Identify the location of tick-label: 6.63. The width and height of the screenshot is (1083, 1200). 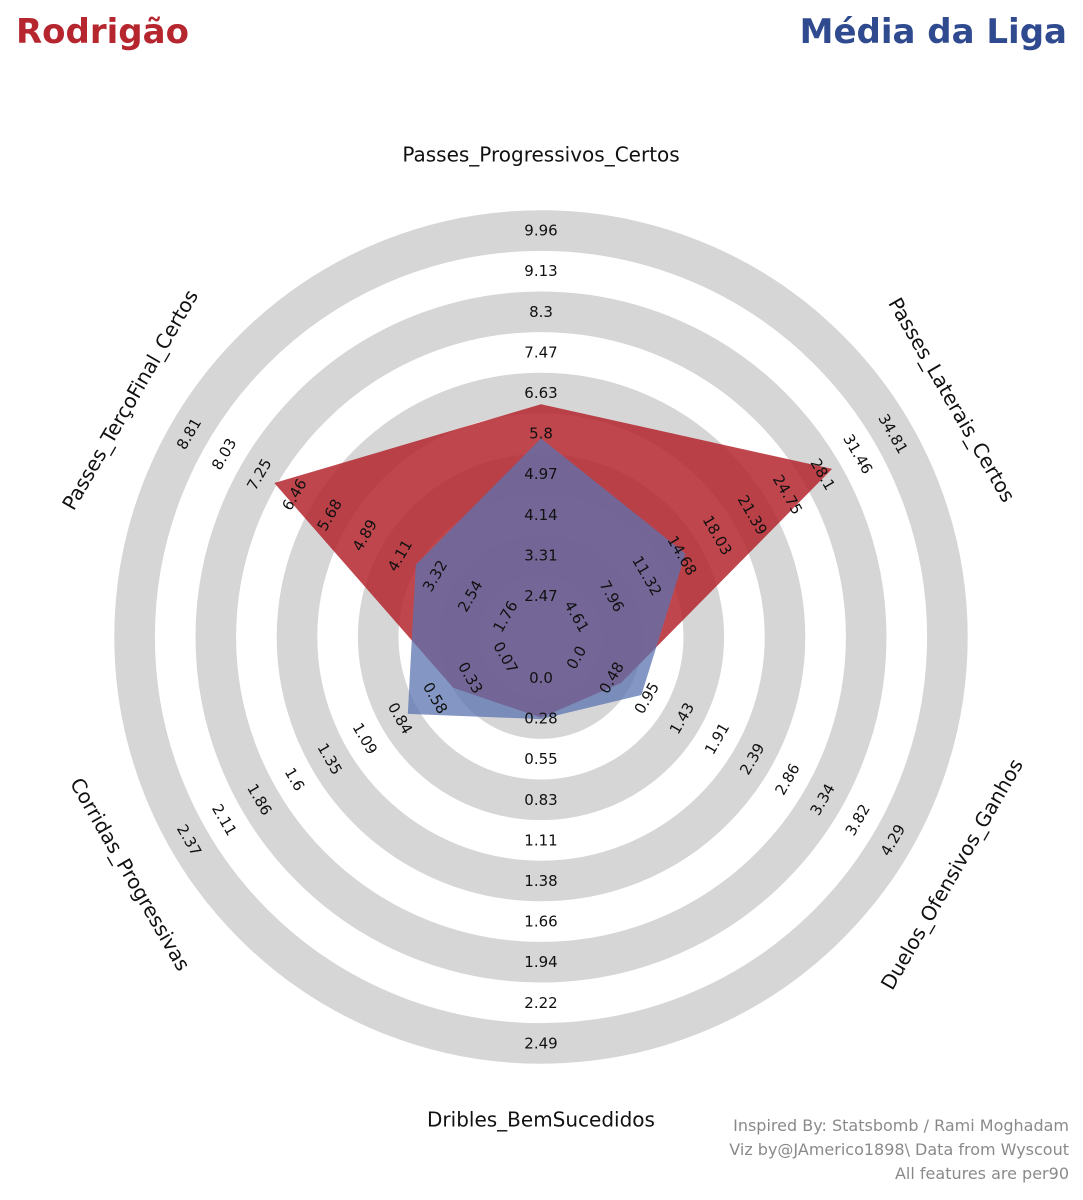
(540, 393).